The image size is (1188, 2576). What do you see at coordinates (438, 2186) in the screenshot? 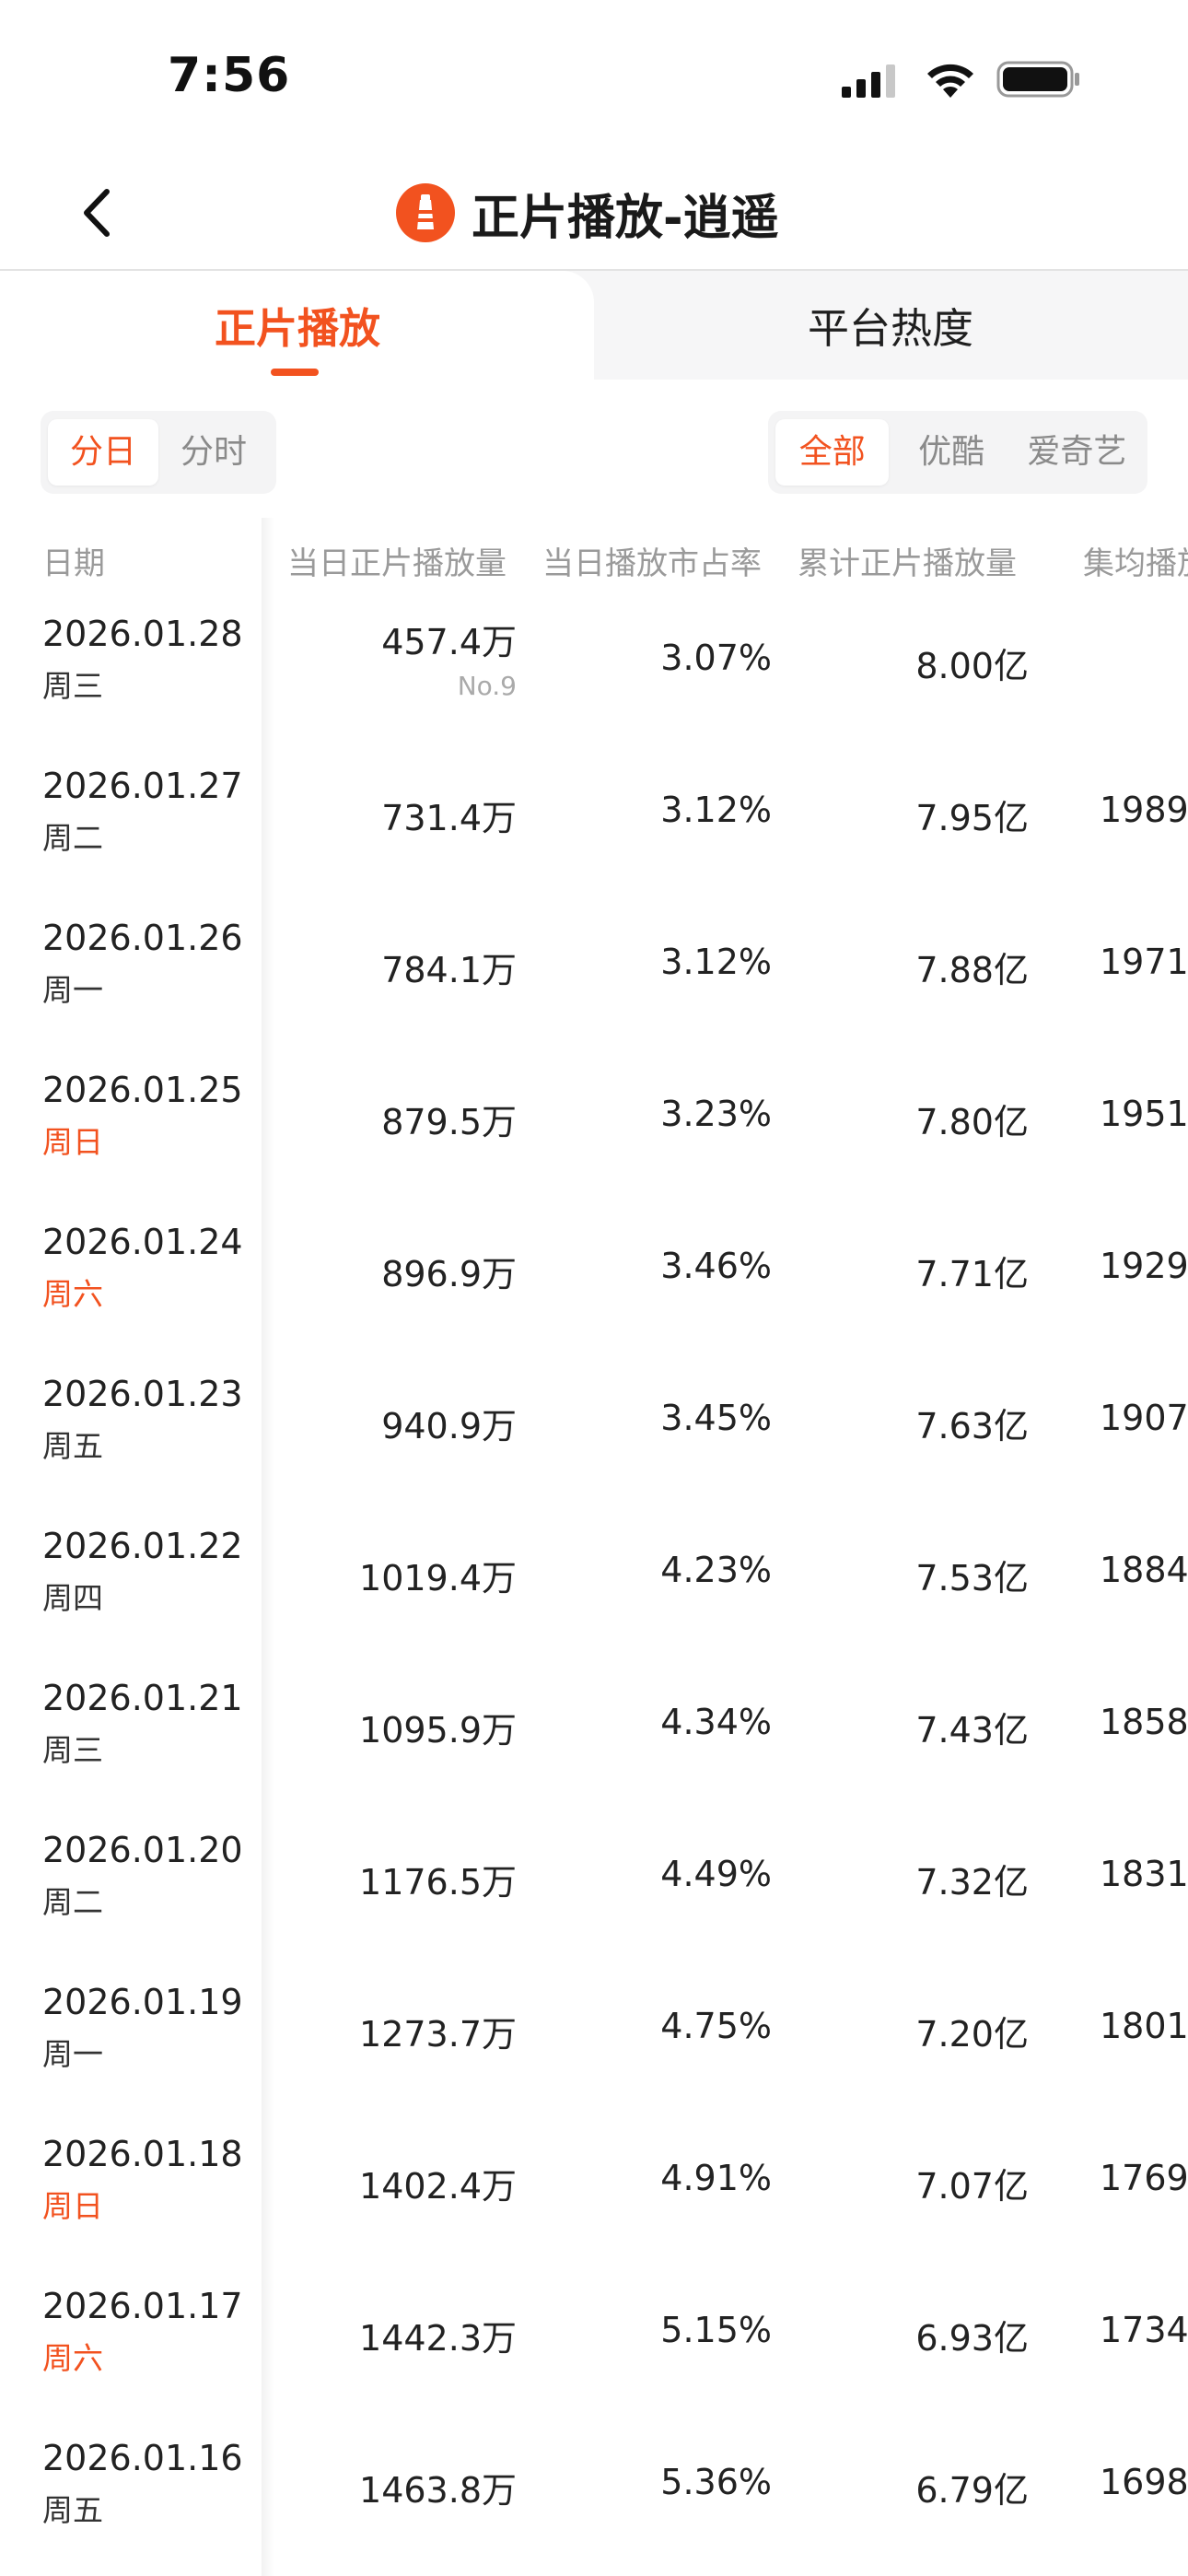
I see `row-daily-plays: 1402.4万` at bounding box center [438, 2186].